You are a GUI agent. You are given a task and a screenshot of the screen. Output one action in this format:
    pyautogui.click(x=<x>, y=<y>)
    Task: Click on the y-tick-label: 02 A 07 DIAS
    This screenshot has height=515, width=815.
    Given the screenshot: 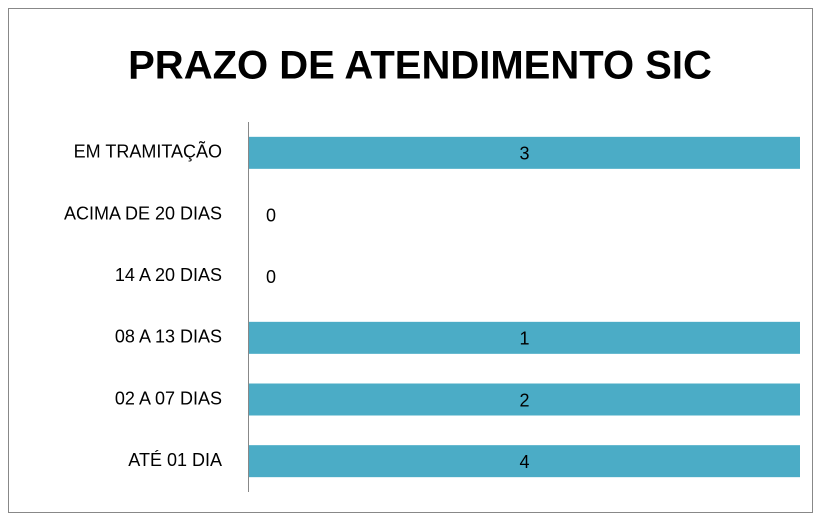 What is the action you would take?
    pyautogui.click(x=168, y=398)
    